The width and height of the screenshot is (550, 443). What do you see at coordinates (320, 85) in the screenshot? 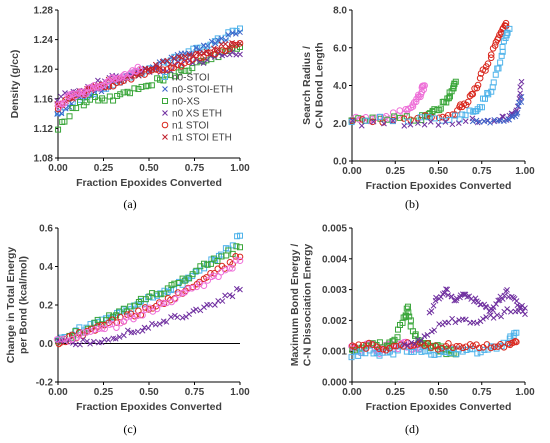
I see `y-axis-label-line: C-N Bond Length` at bounding box center [320, 85].